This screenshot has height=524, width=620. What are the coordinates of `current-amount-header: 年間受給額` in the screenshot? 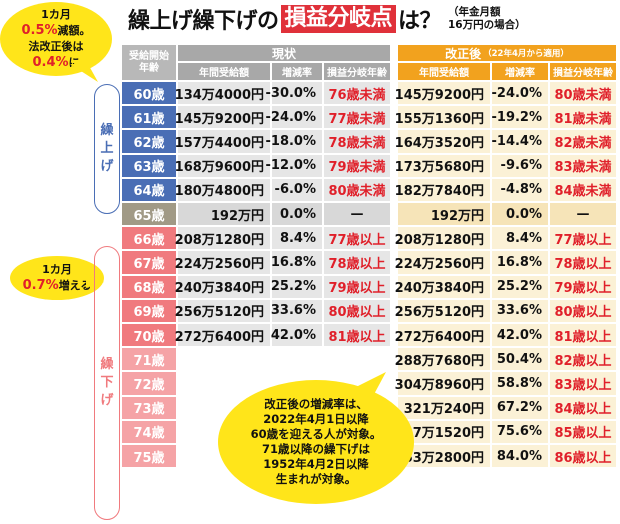 It's located at (224, 71).